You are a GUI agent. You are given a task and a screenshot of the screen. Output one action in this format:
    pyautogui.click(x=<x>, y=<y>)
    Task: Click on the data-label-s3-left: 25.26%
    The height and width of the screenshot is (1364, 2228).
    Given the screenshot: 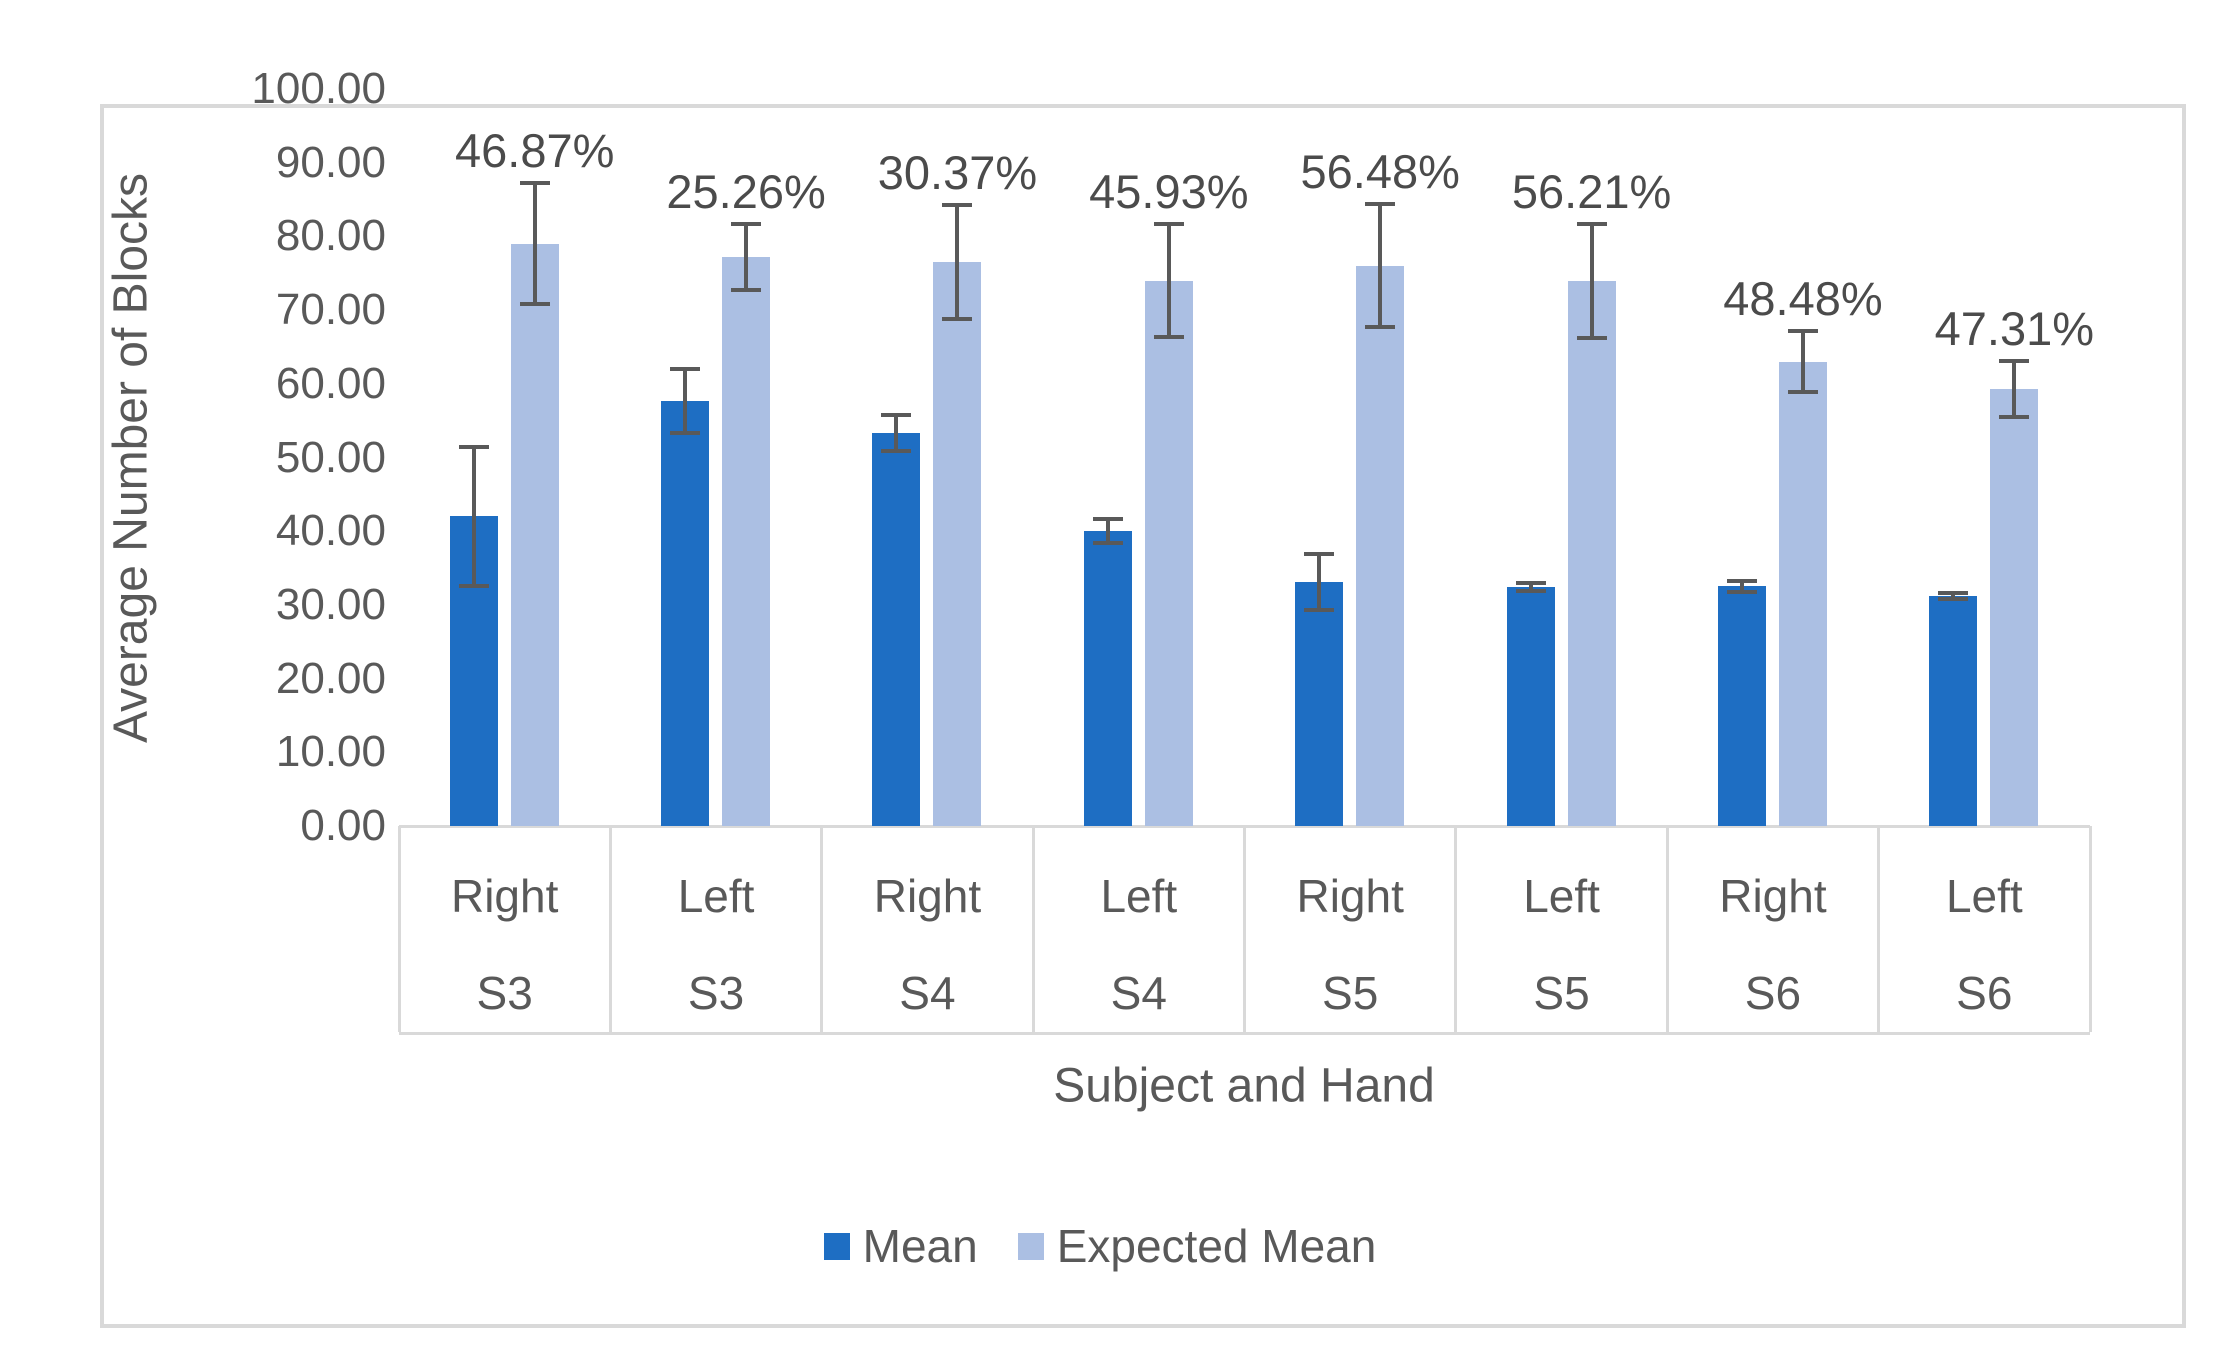 What is the action you would take?
    pyautogui.click(x=746, y=191)
    